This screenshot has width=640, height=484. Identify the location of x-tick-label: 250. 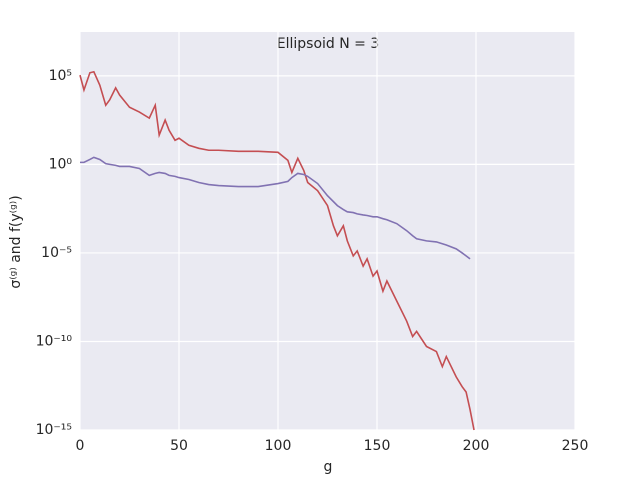
(575, 446).